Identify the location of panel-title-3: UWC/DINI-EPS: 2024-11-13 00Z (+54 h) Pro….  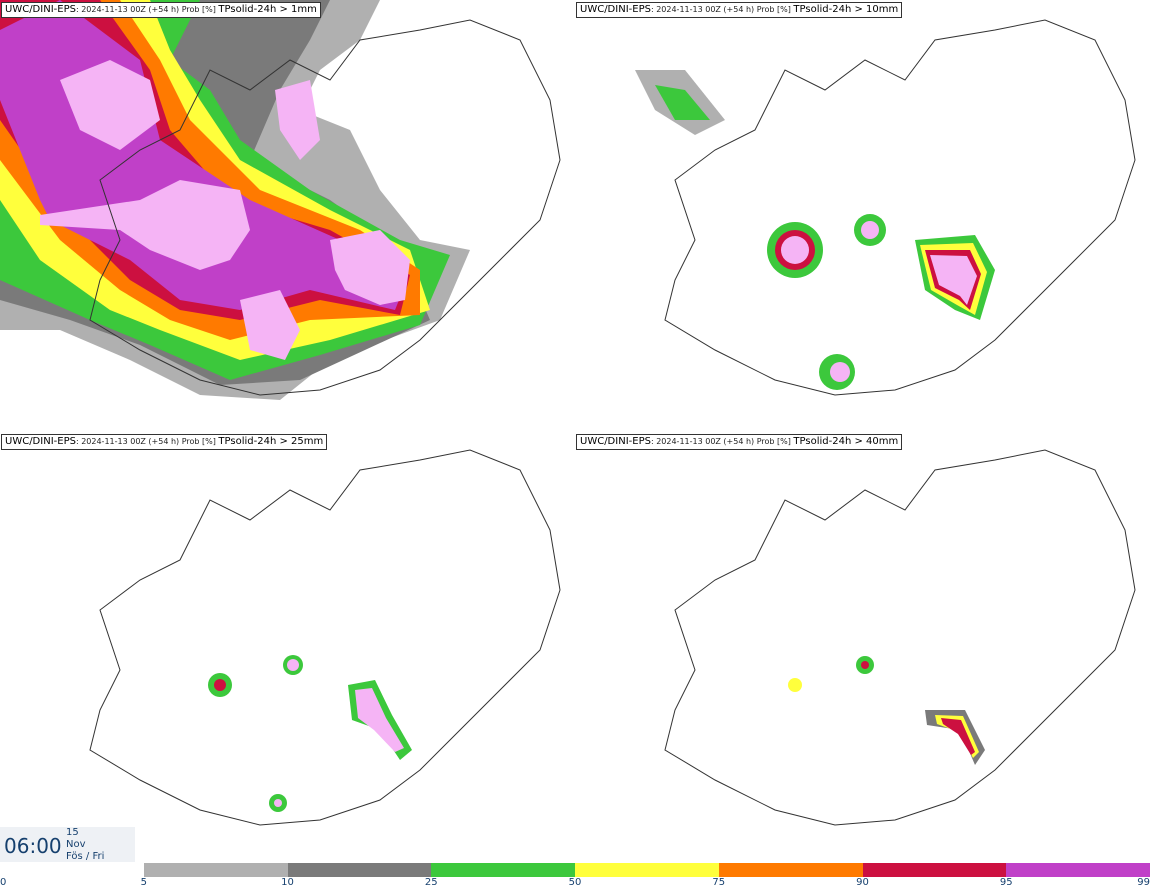
(164, 442).